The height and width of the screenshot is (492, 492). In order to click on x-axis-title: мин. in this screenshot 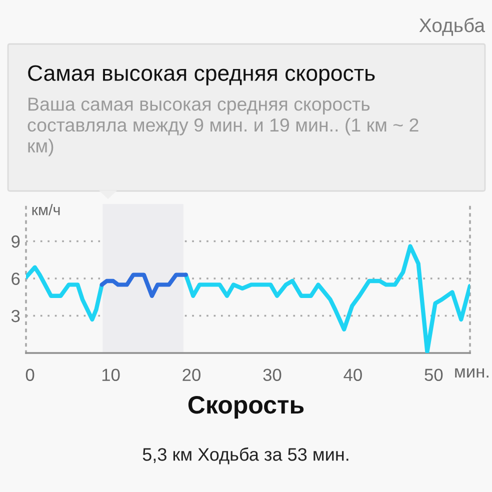, I will do `click(471, 373)`.